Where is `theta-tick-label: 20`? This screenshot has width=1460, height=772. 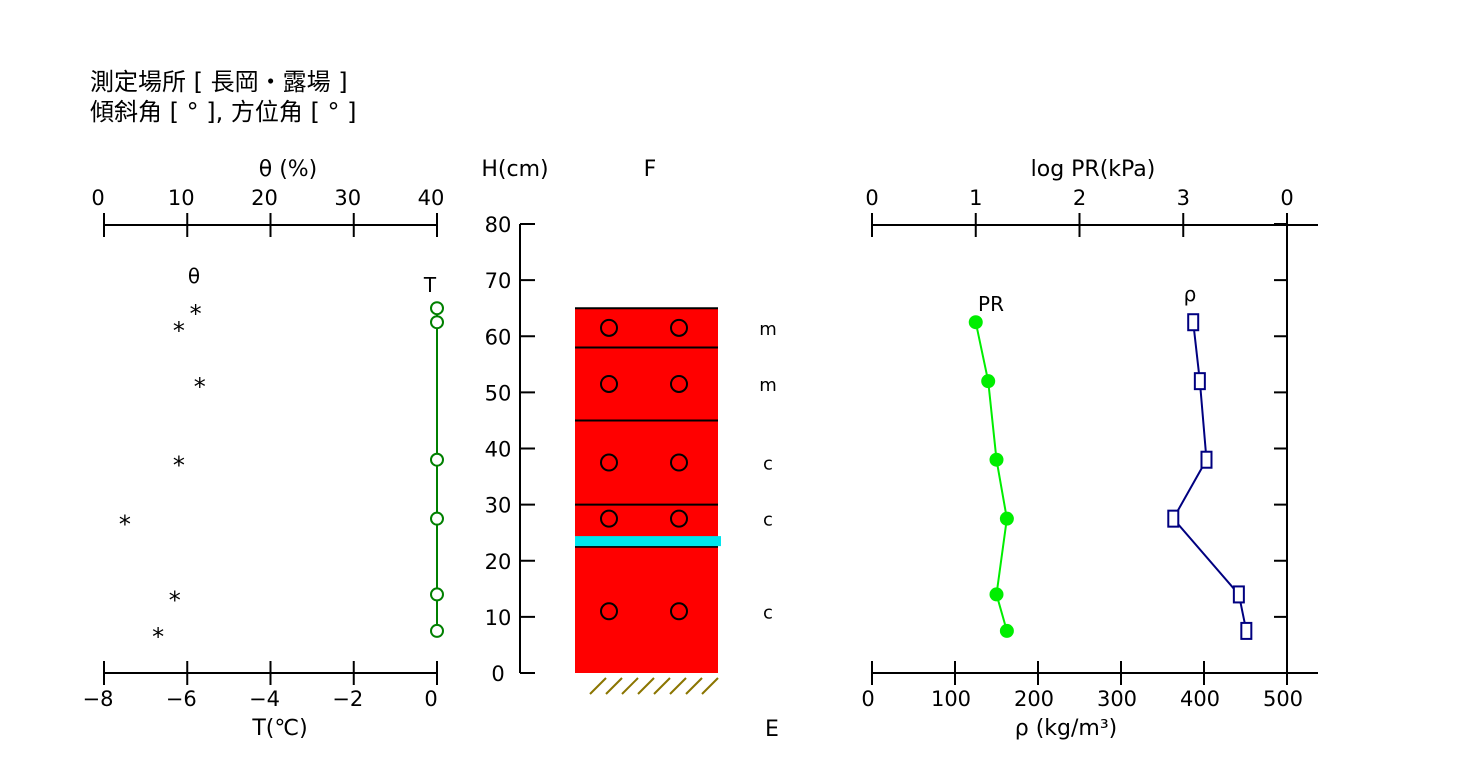
theta-tick-label: 20 is located at coordinates (264, 198).